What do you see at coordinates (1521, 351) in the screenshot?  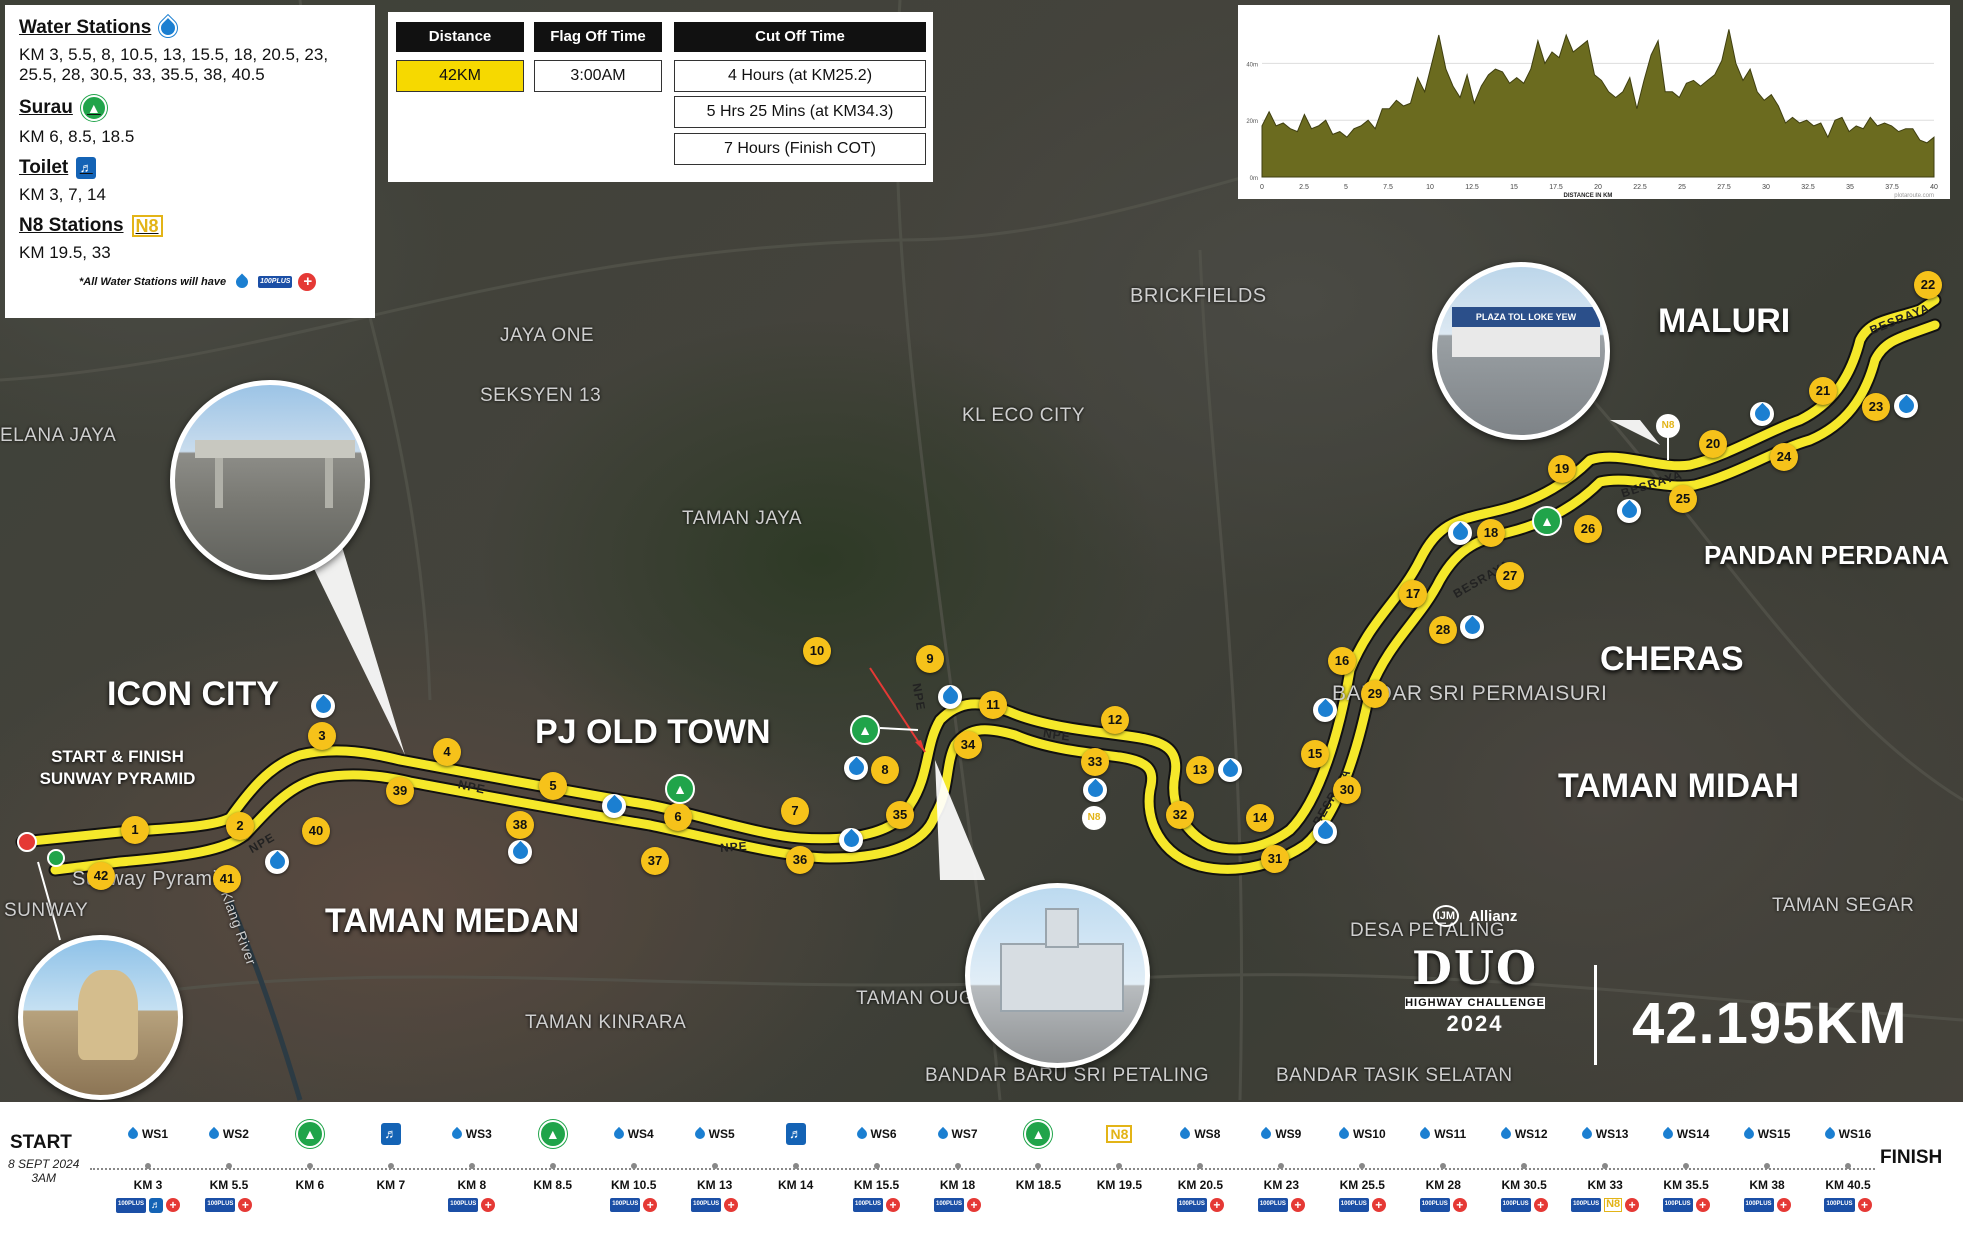 I see `photo-toll-plaza: PLAZA TOL LOKE YEW` at bounding box center [1521, 351].